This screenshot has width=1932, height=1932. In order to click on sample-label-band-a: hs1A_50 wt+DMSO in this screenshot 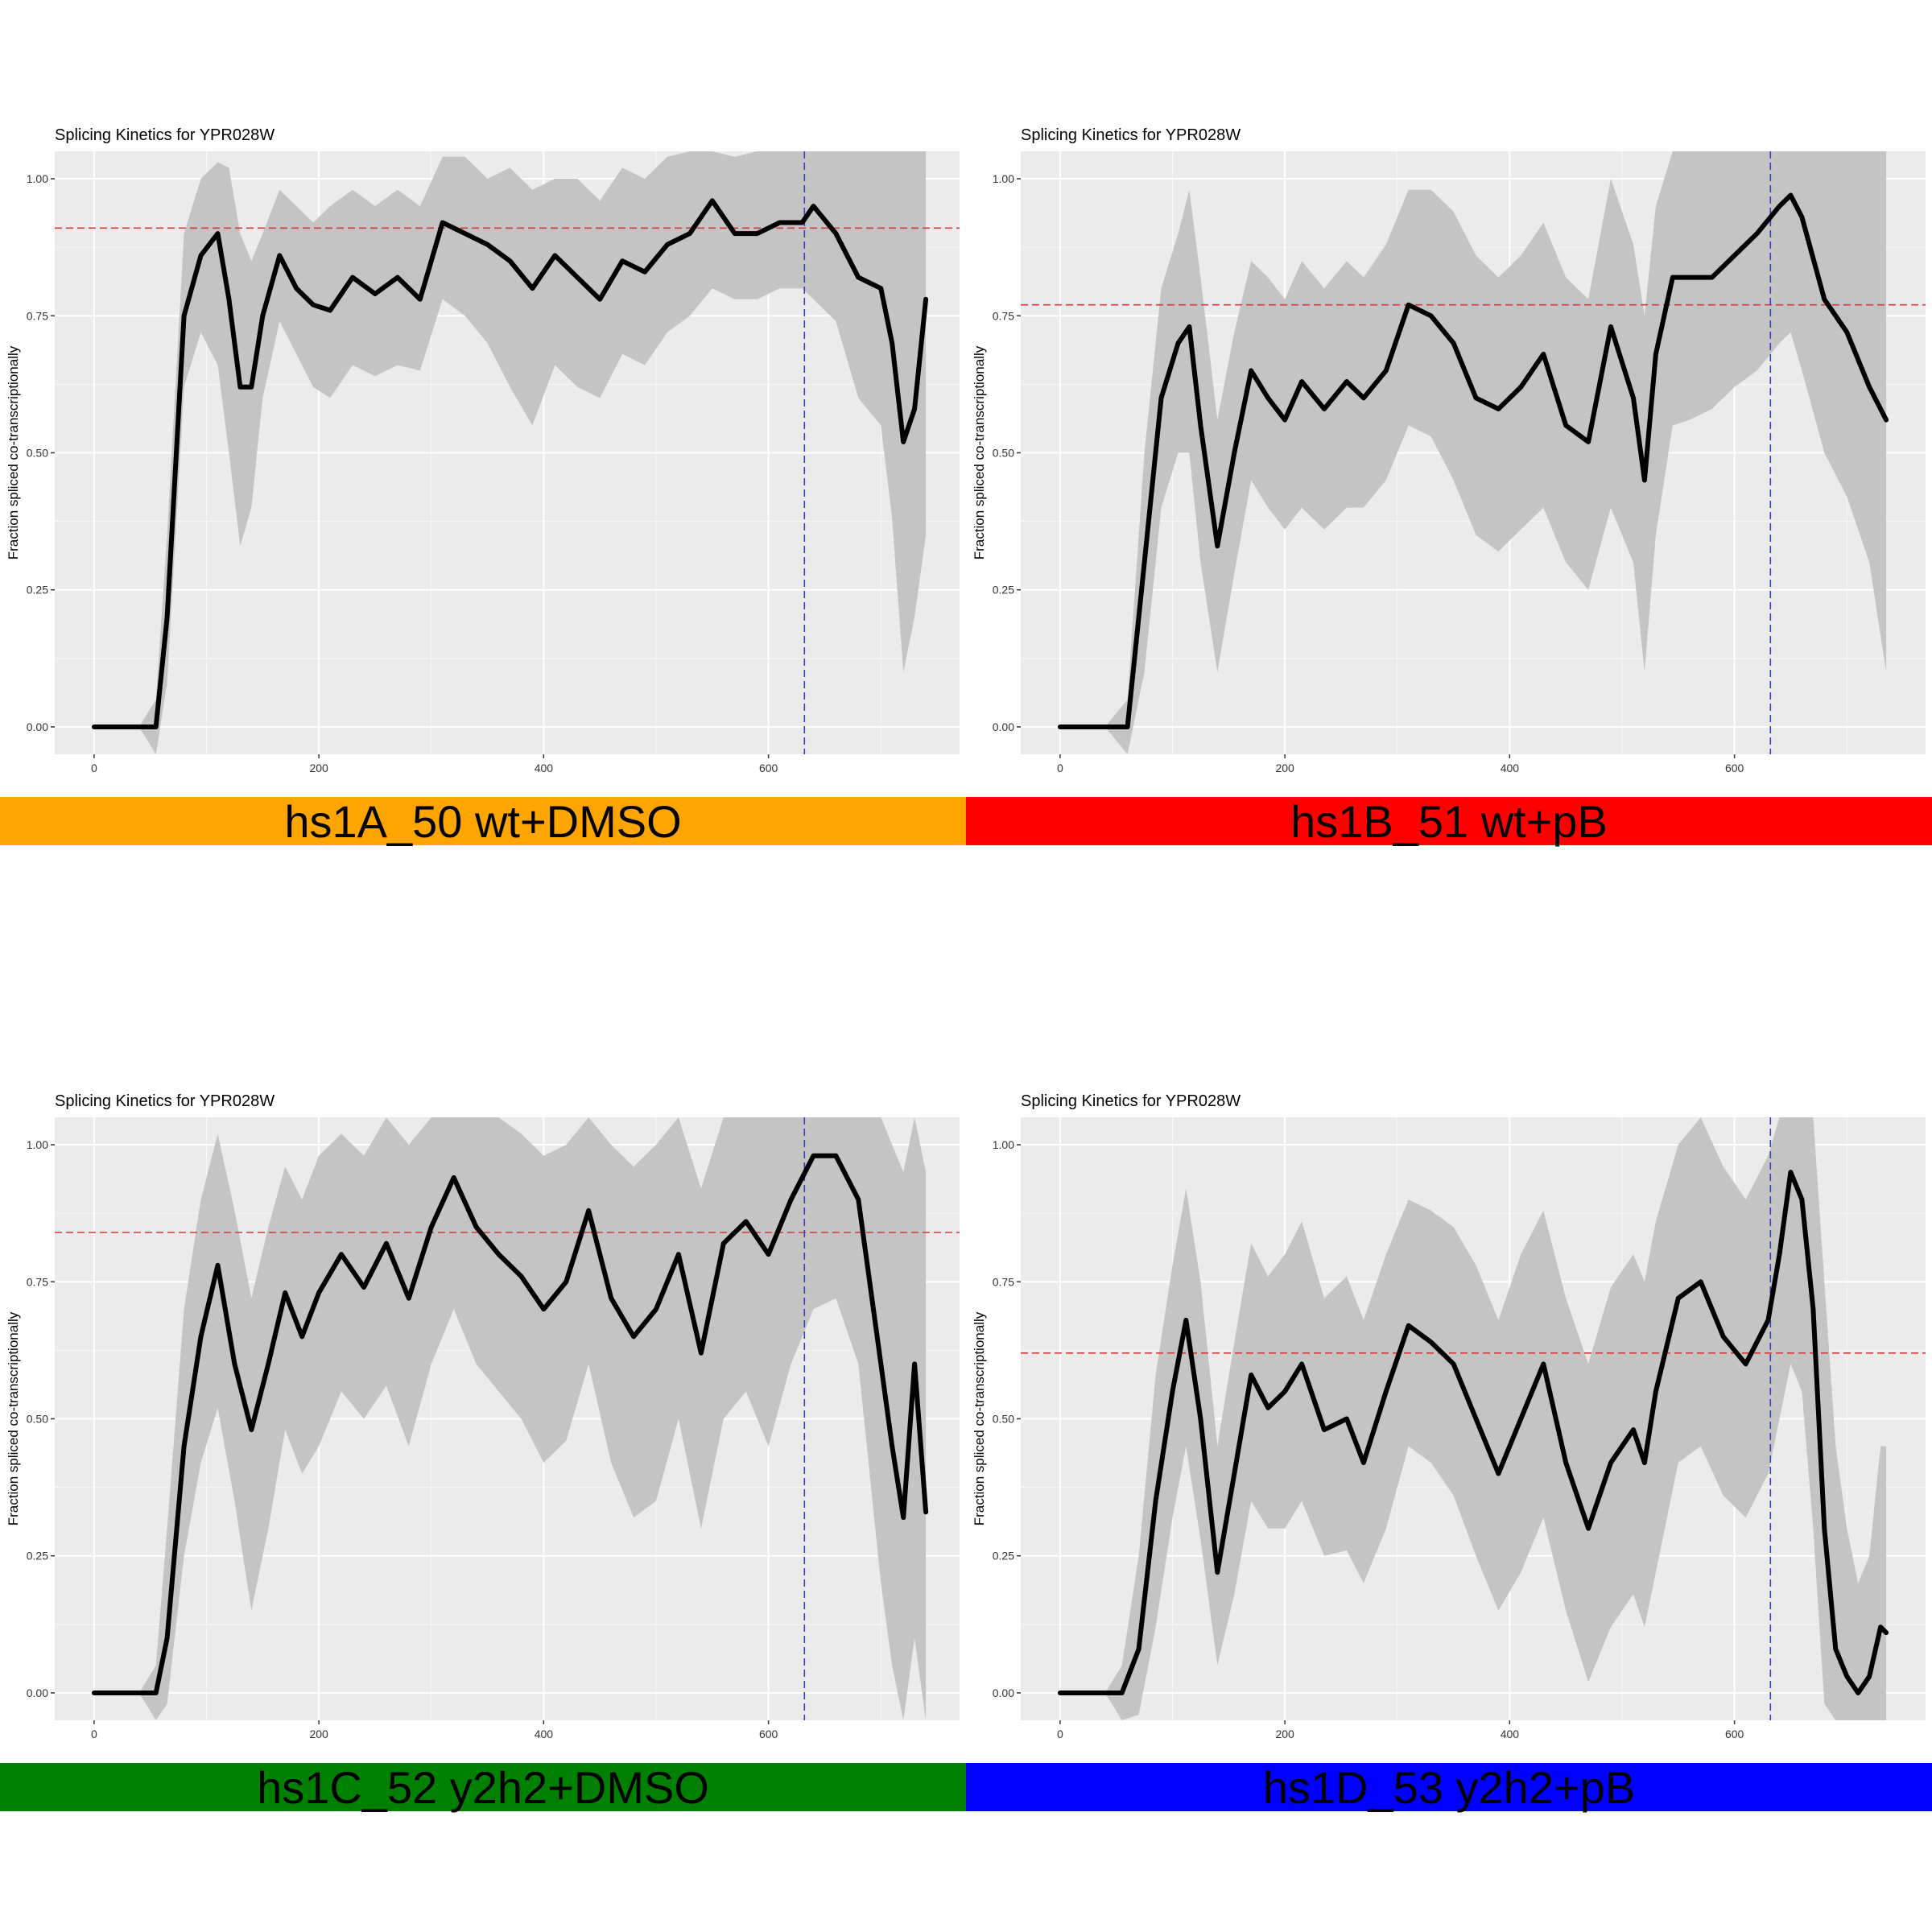, I will do `click(483, 821)`.